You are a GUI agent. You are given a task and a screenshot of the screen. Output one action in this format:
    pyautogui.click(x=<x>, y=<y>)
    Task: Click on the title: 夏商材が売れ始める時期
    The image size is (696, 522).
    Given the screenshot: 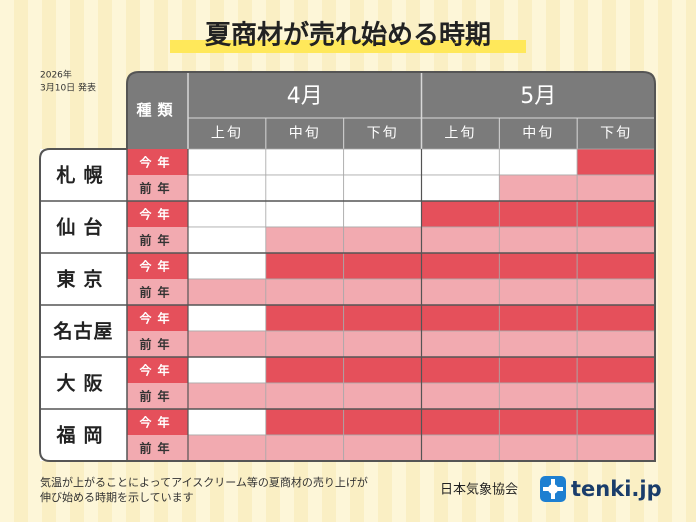 What is the action you would take?
    pyautogui.click(x=348, y=35)
    